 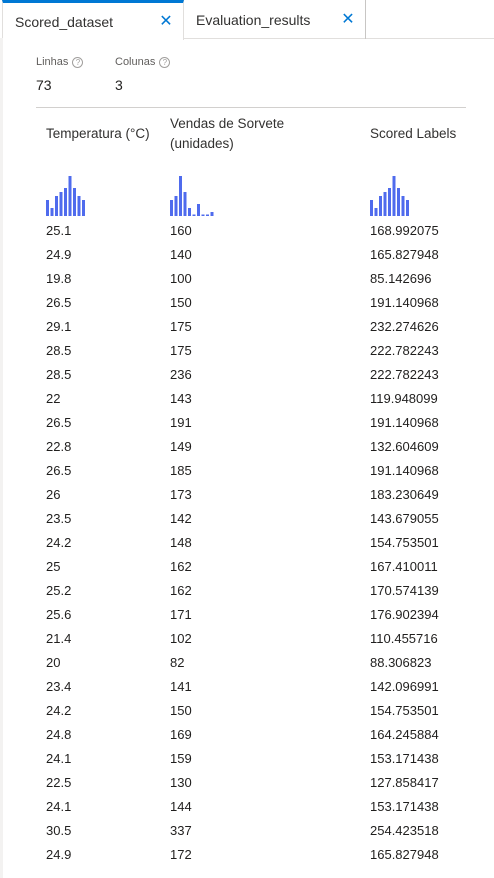 What do you see at coordinates (404, 758) in the screenshot?
I see `table-cell: 153.171438` at bounding box center [404, 758].